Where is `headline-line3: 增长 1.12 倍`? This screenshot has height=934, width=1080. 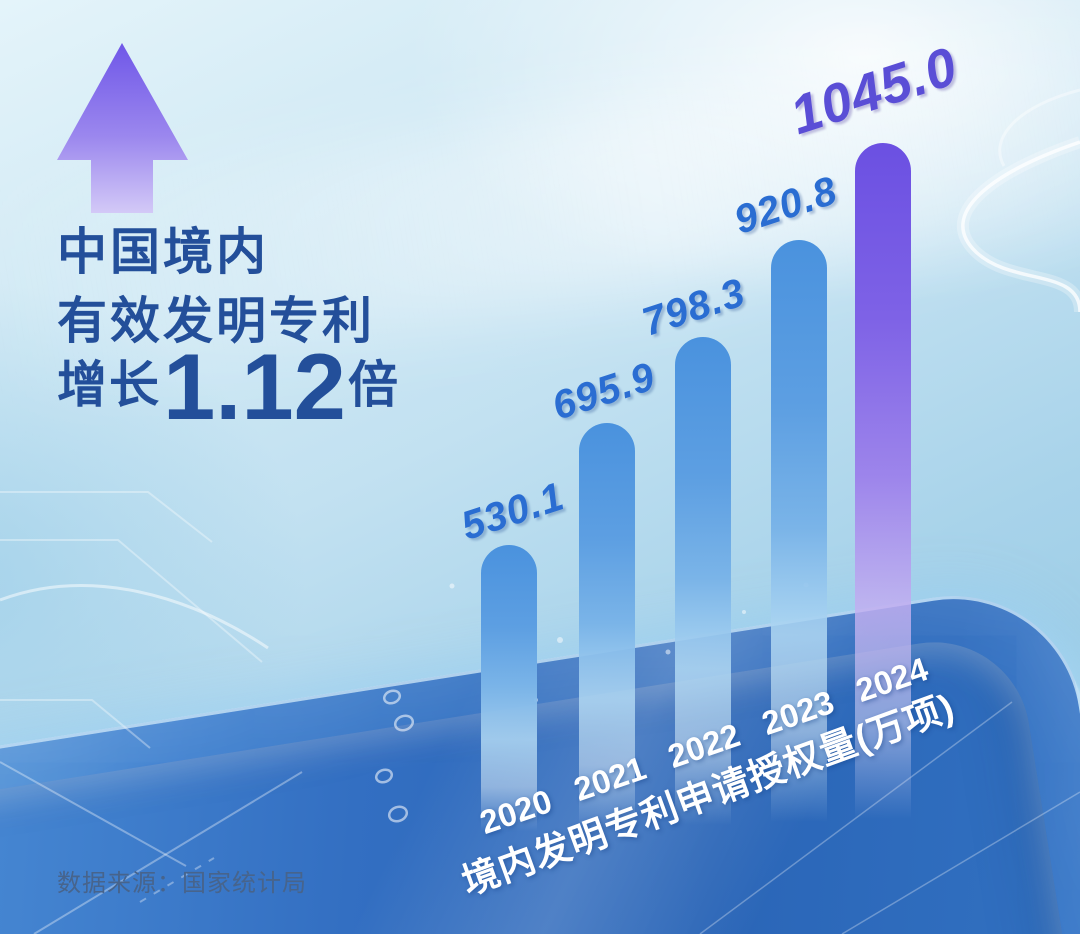
headline-line3: 增长 1.12 倍 is located at coordinates (228, 387).